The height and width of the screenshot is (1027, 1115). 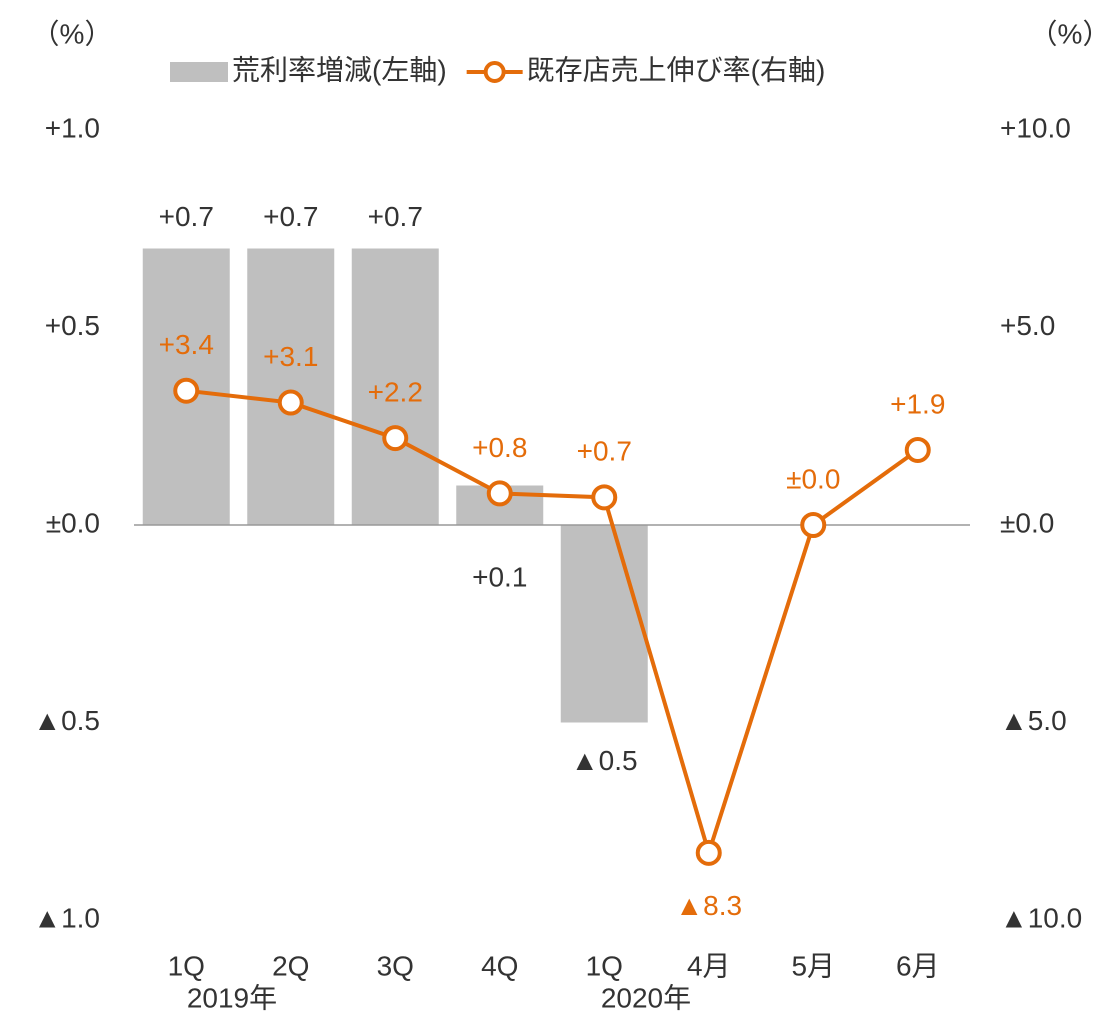 I want to click on y2-tick-label: ▲10.0, so click(x=1041, y=917).